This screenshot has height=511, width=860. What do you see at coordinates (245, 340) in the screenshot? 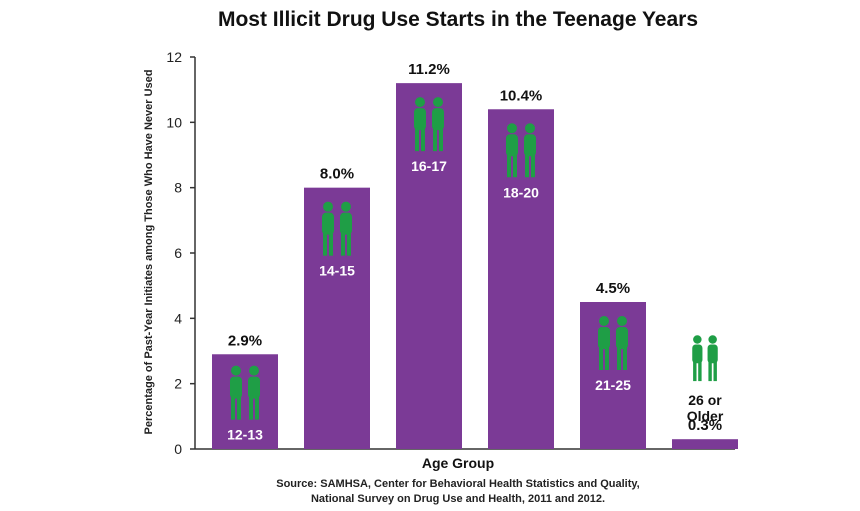
I see `bar-value-label: 2.9%` at bounding box center [245, 340].